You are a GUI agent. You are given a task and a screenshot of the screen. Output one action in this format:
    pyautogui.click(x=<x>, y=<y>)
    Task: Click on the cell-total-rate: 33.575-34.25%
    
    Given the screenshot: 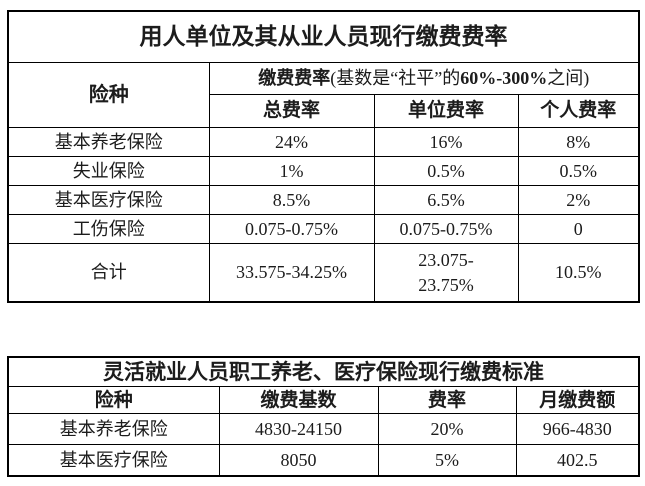 What is the action you would take?
    pyautogui.click(x=291, y=273)
    